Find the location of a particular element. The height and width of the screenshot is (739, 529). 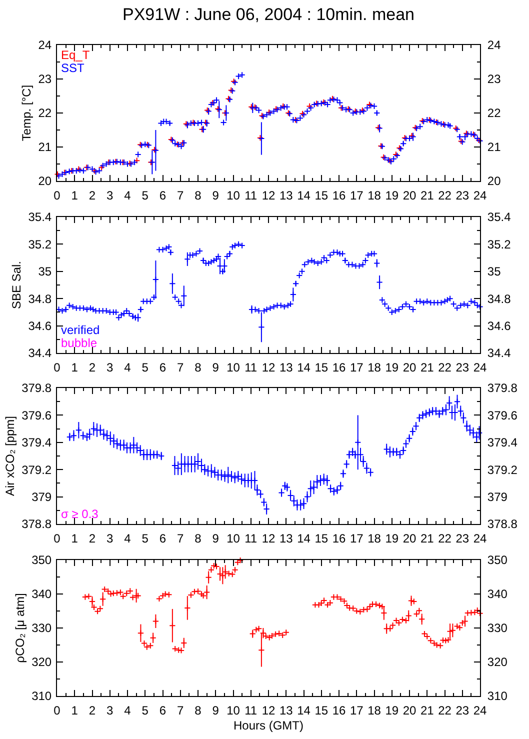

y-tick-label: 34.4 is located at coordinates (40, 353).